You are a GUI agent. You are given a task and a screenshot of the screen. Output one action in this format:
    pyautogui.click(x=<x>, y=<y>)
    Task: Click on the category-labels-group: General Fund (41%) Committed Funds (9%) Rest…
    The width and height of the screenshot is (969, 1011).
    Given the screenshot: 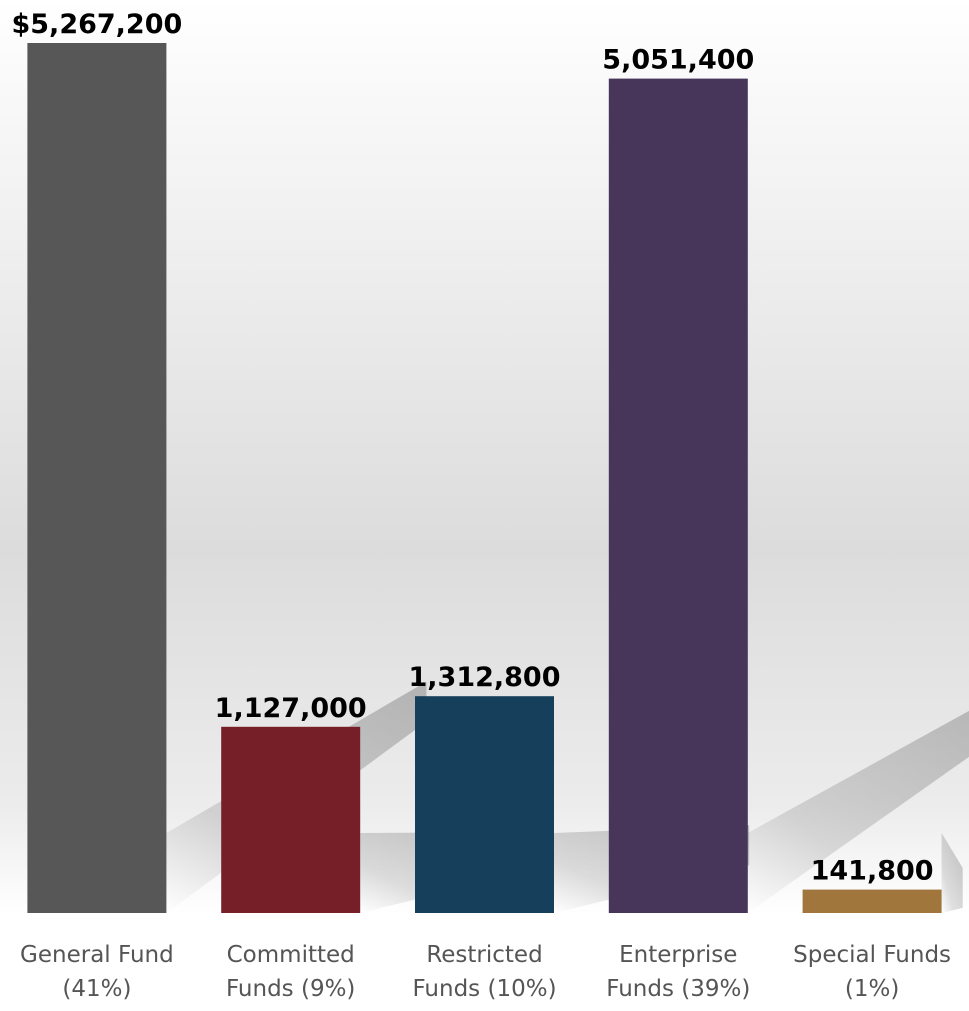 What is the action you would take?
    pyautogui.click(x=485, y=972)
    